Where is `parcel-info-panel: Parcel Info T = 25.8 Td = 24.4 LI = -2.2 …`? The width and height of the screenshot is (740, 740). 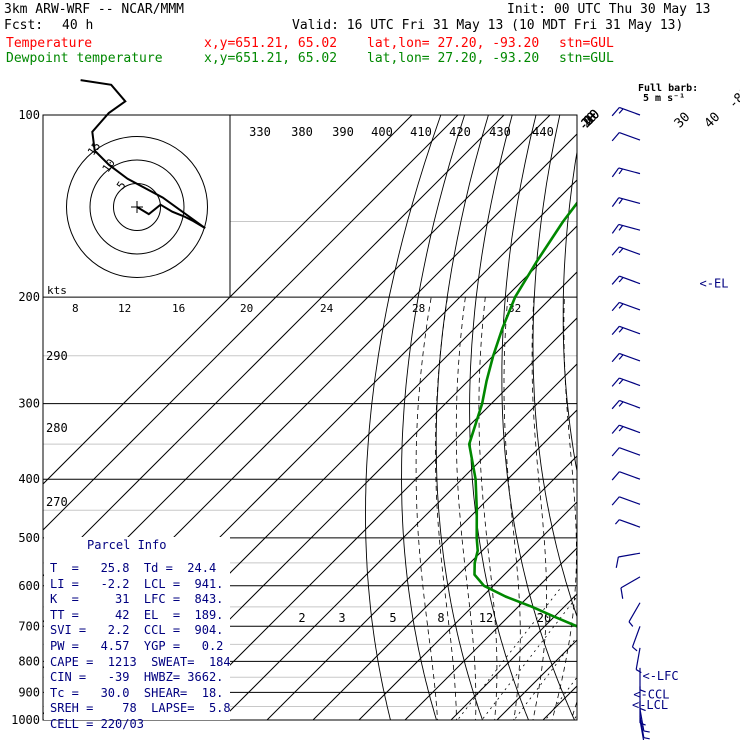
parcel-info-panel: Parcel Info T = 25.8 Td = 24.4 LI = -2.2 … is located at coordinates (137, 634).